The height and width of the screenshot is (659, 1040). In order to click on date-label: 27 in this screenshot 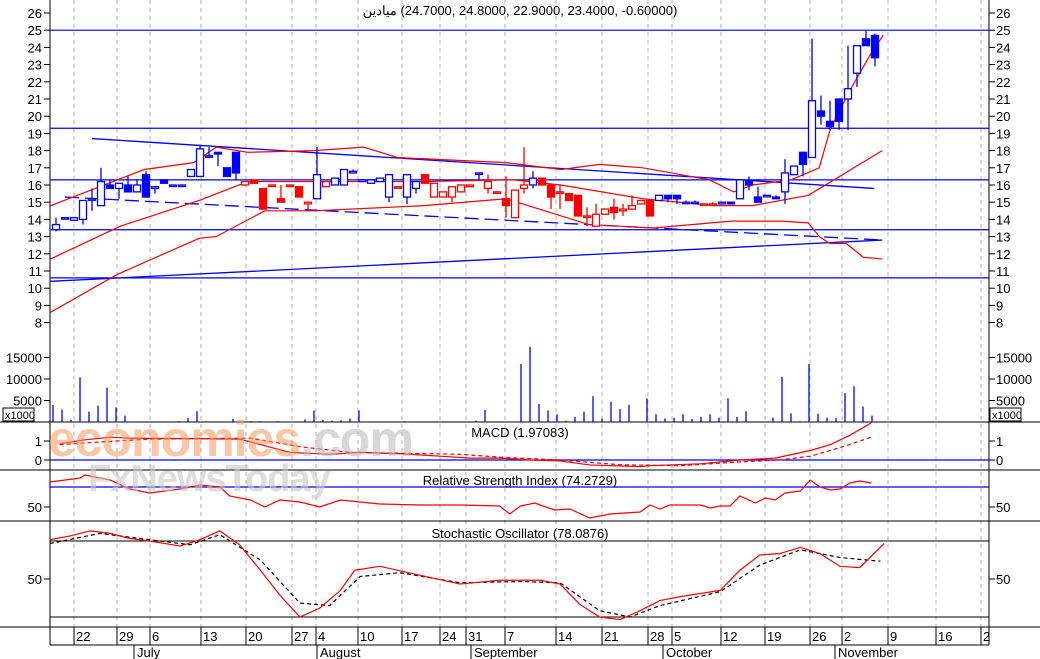, I will do `click(301, 636)`.